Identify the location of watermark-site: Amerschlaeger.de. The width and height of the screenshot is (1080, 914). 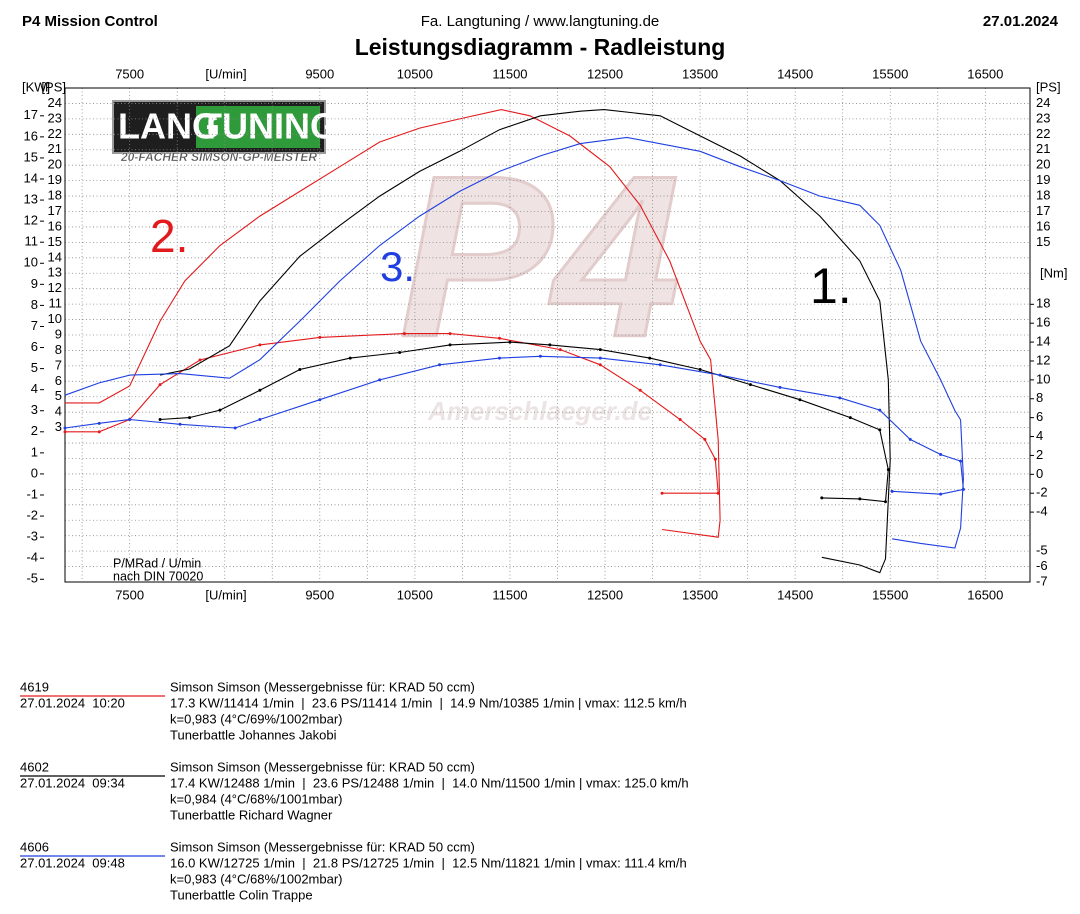
(539, 411).